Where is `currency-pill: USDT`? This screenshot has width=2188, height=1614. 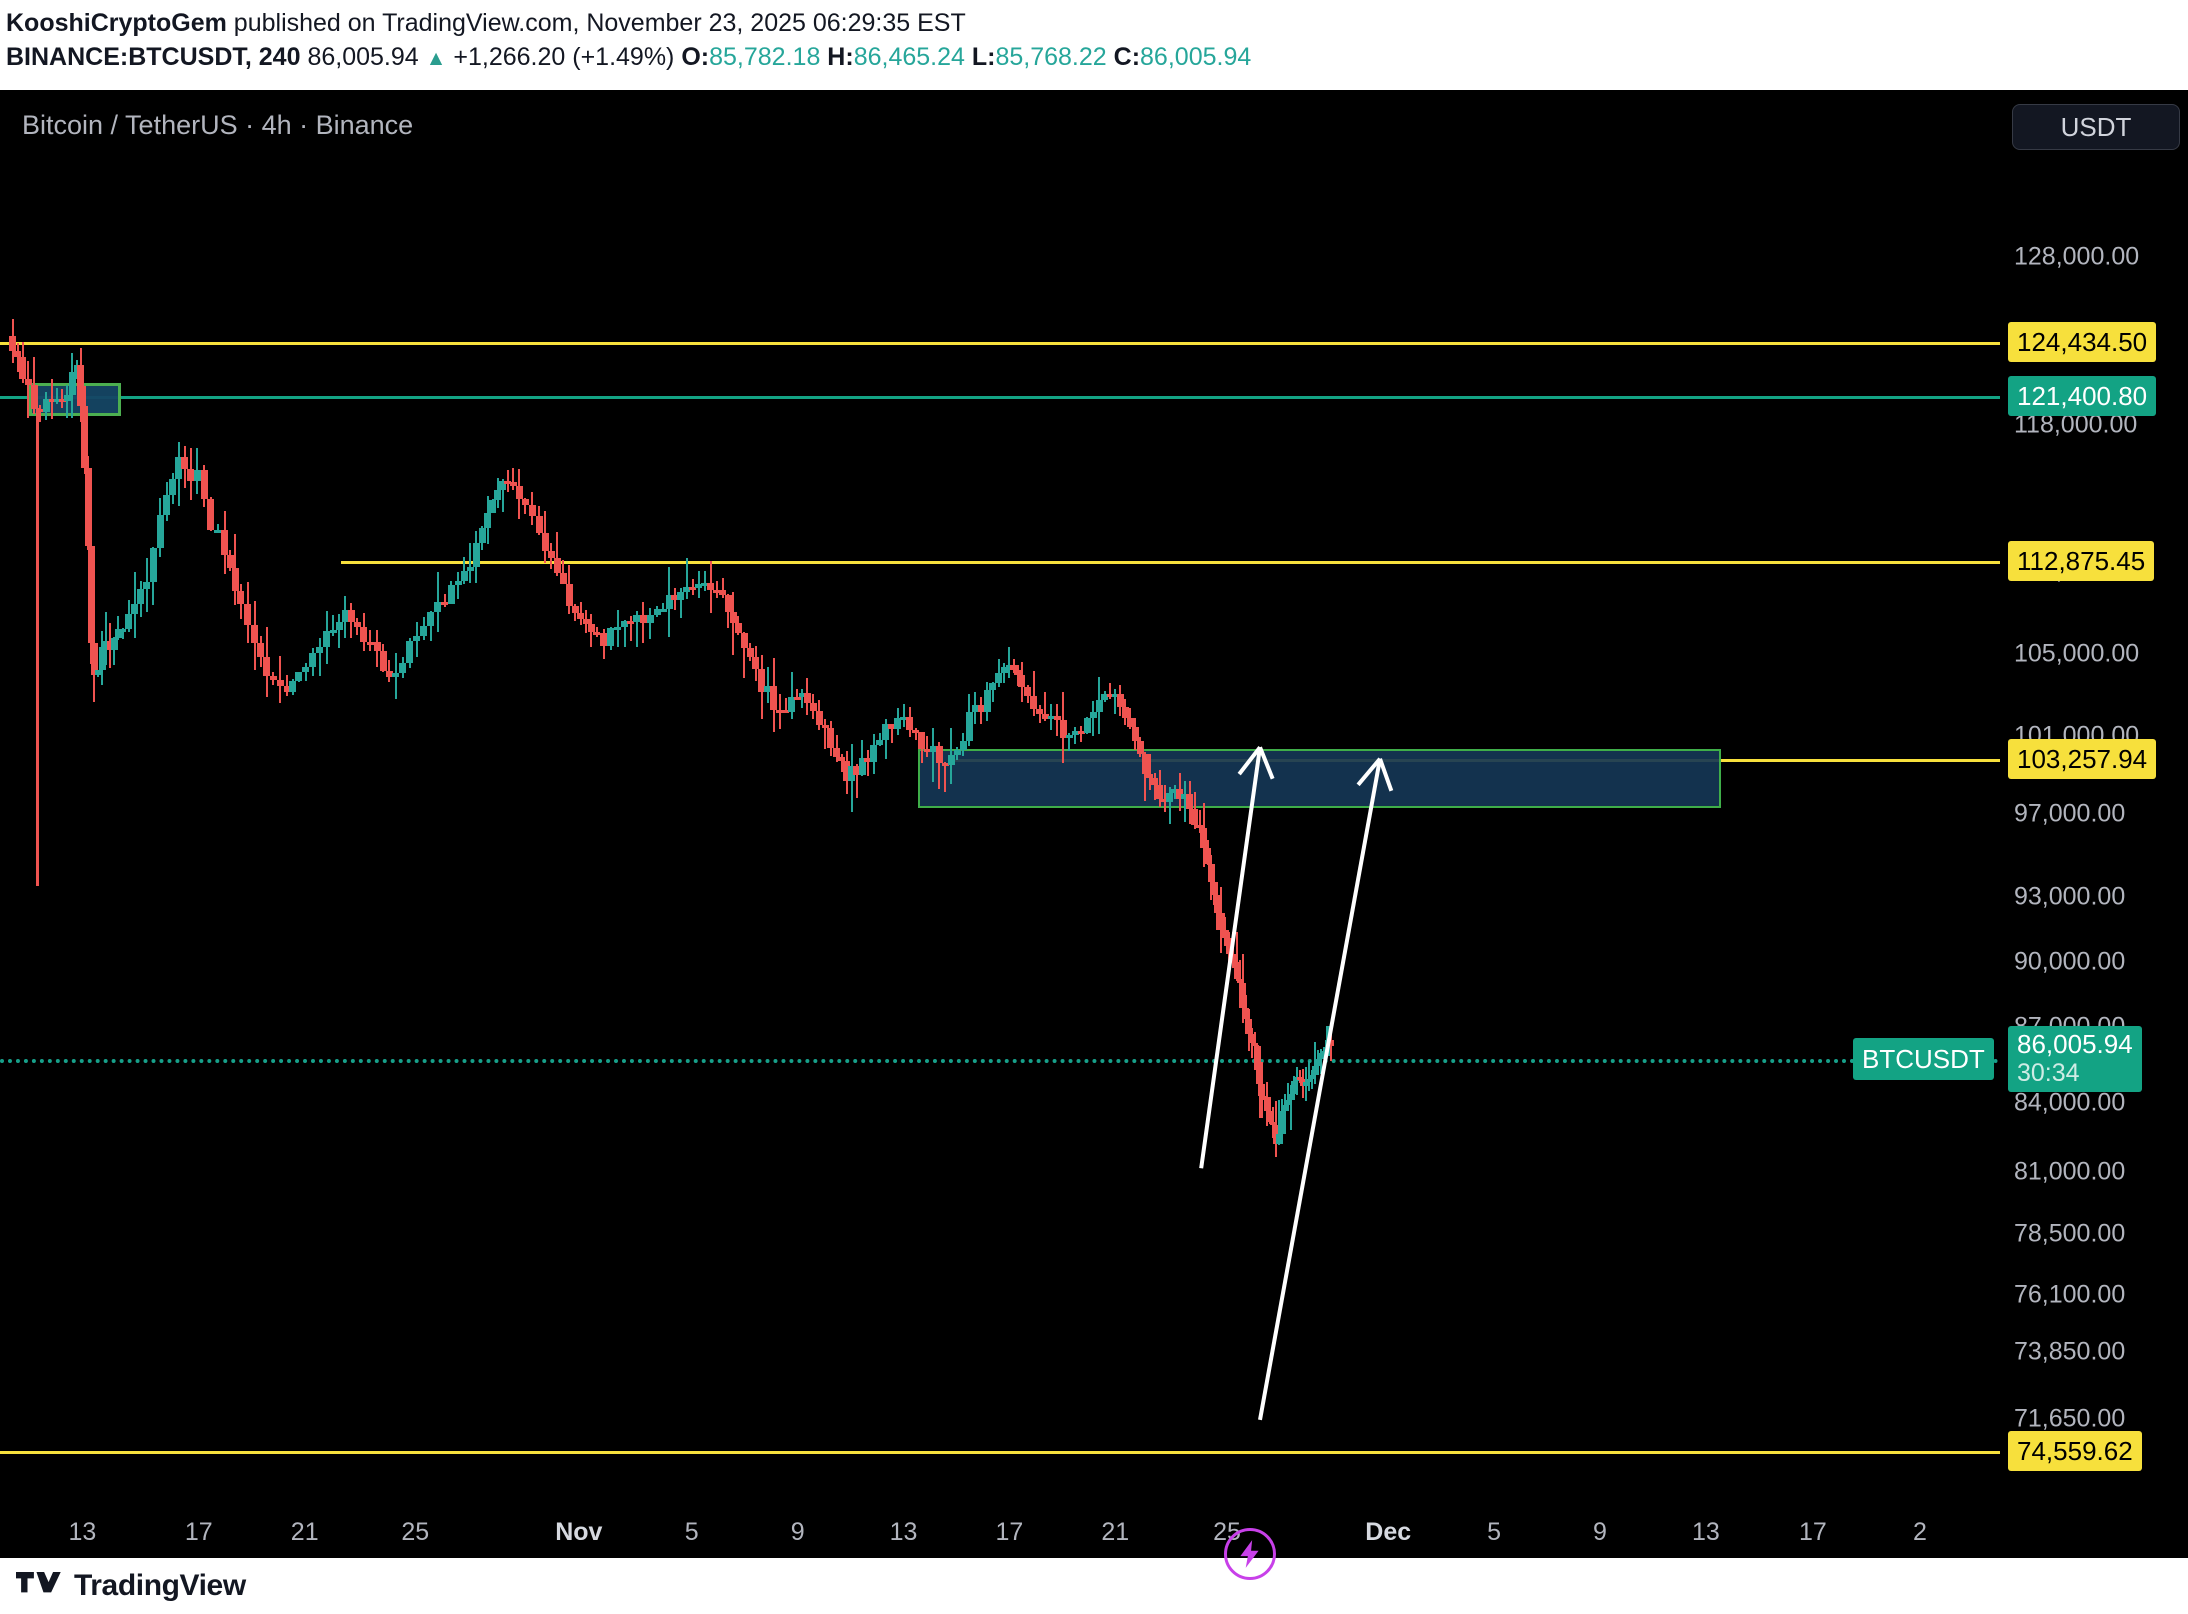
currency-pill: USDT is located at coordinates (2096, 127).